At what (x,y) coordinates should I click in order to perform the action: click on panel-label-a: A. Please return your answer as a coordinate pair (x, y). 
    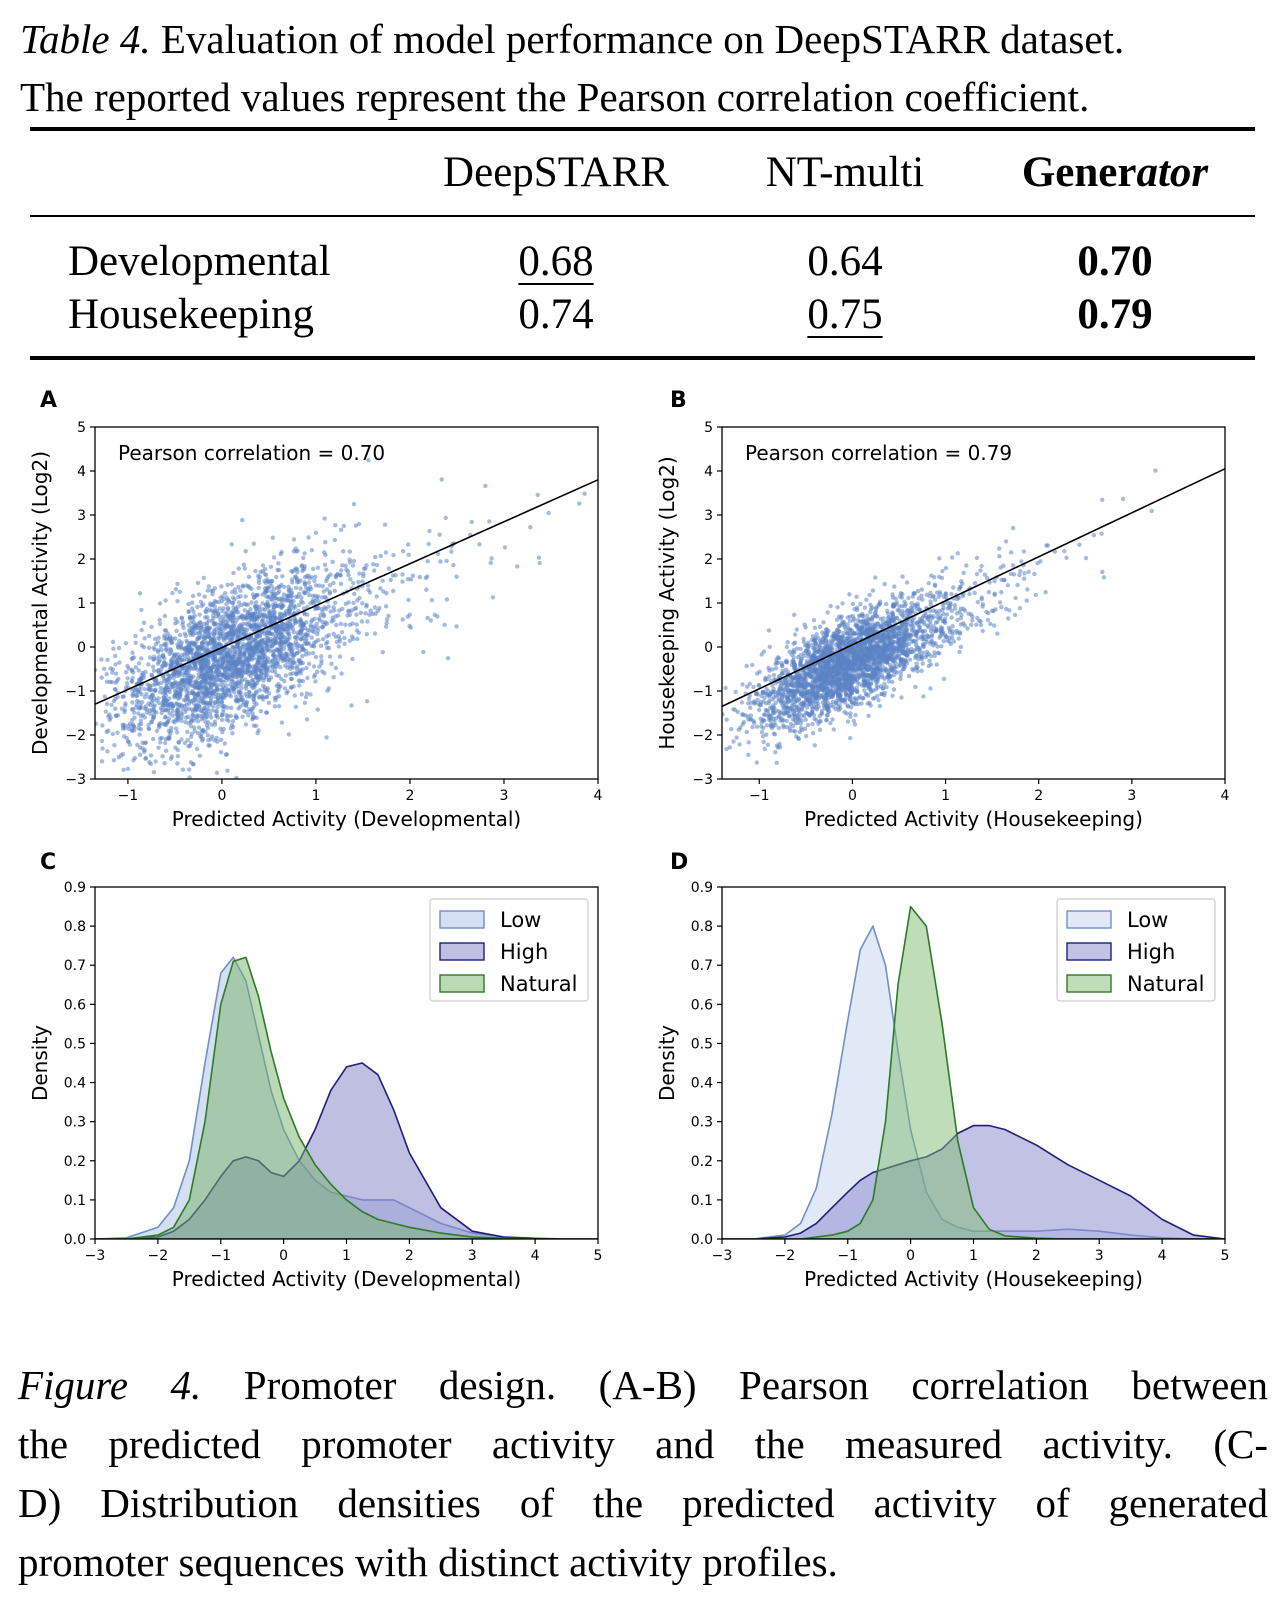
    Looking at the image, I should click on (48, 400).